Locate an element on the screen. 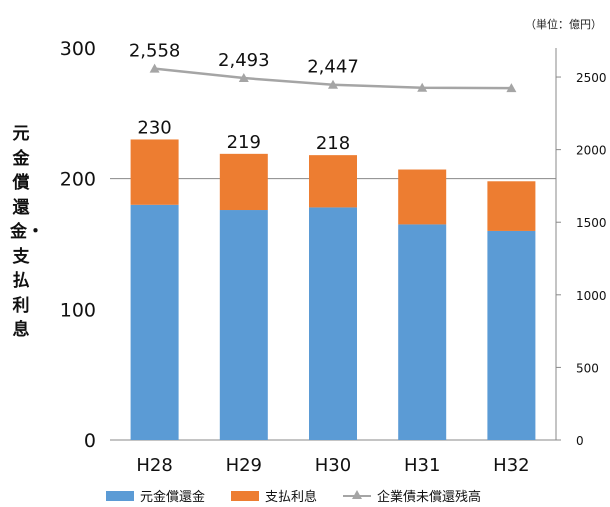  x-tick-label-H30: H30 is located at coordinates (333, 465).